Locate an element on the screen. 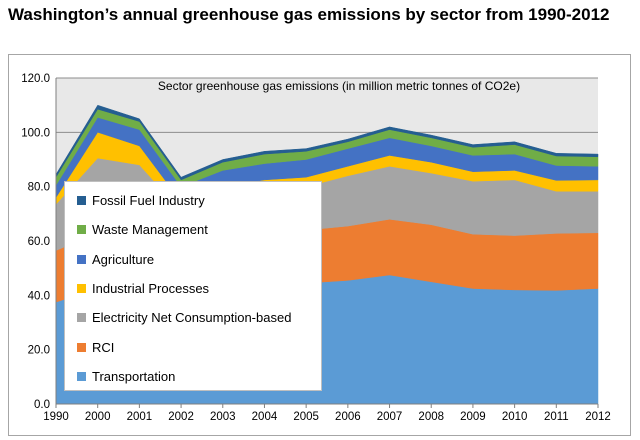 The image size is (640, 440). y-tick-label: 60.0 is located at coordinates (39, 242).